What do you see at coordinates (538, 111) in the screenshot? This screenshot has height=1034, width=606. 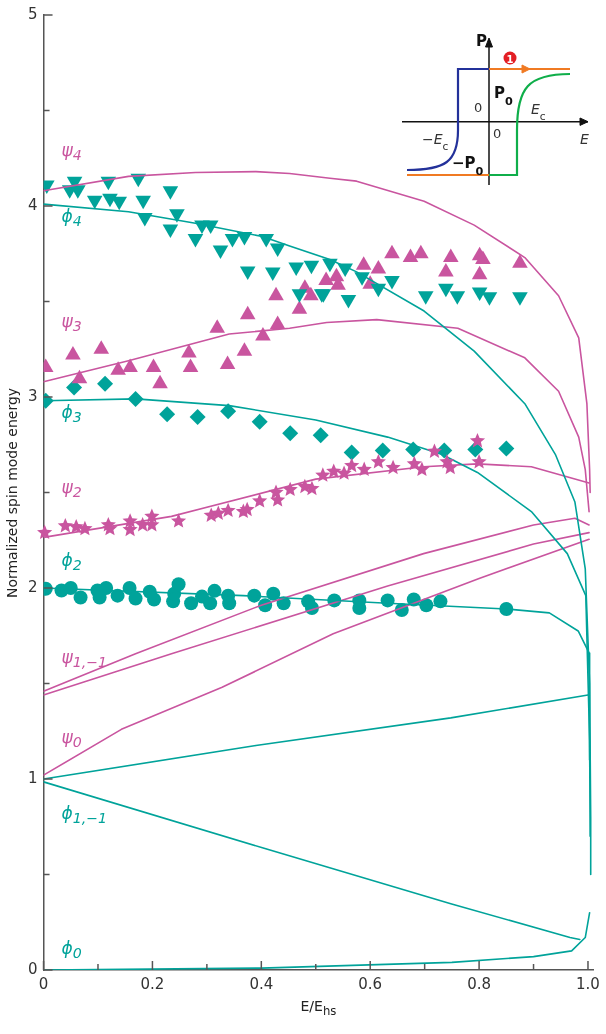 I see `annotation: E$_{c}$` at bounding box center [538, 111].